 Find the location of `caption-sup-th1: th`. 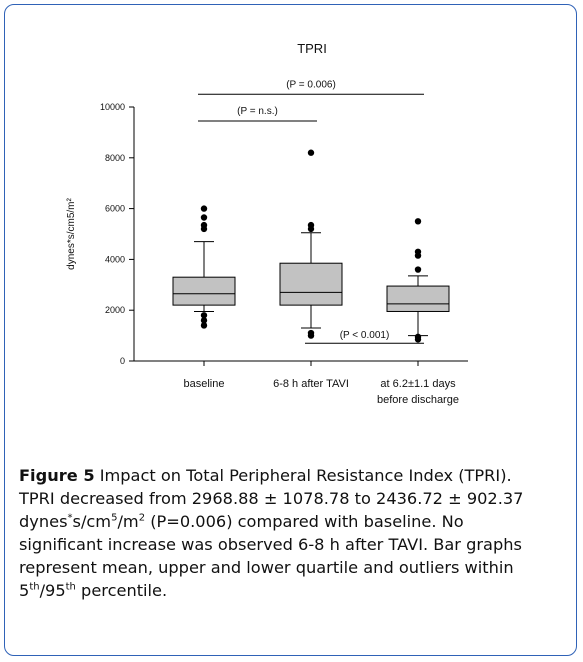

caption-sup-th1: th is located at coordinates (34, 587).